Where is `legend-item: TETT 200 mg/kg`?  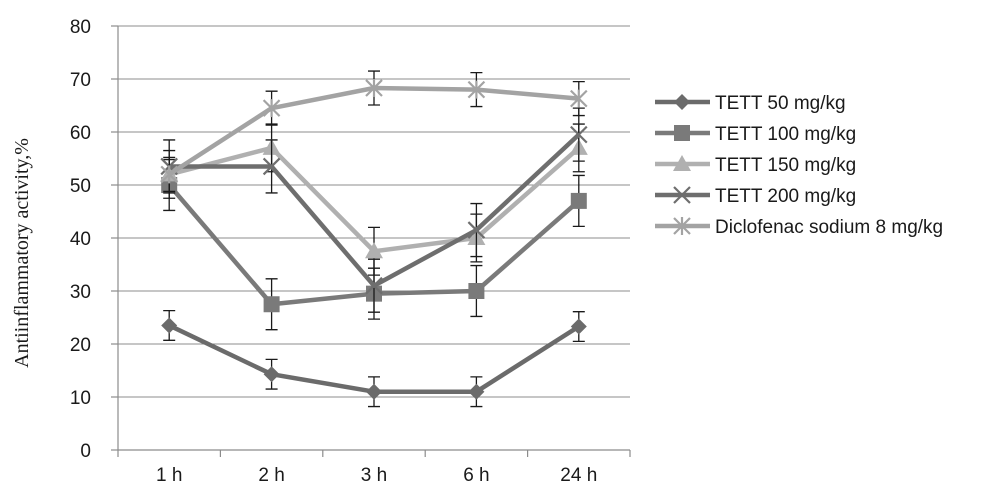 legend-item: TETT 200 mg/kg is located at coordinates (755, 196).